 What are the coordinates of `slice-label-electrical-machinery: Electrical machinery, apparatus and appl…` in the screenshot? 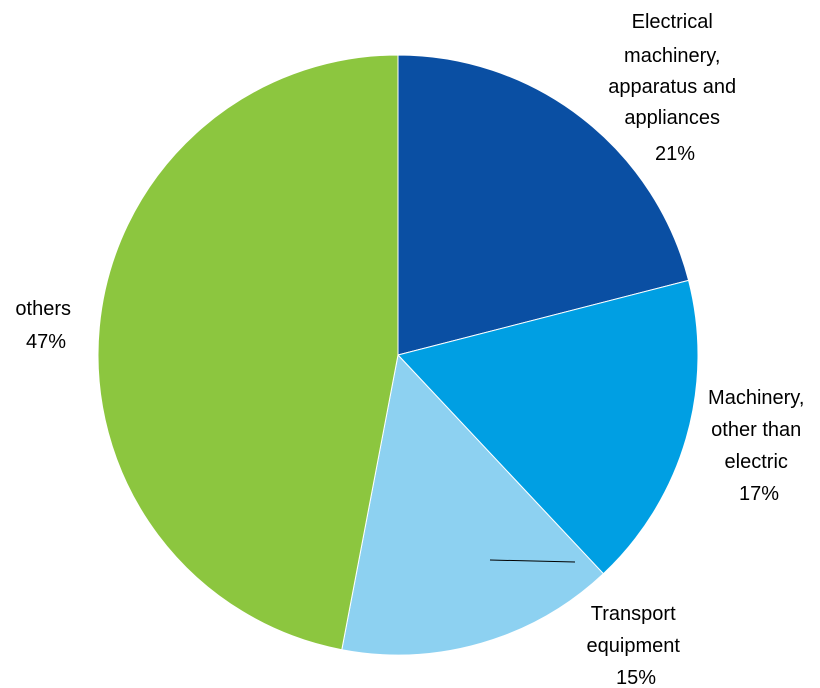 It's located at (674, 88).